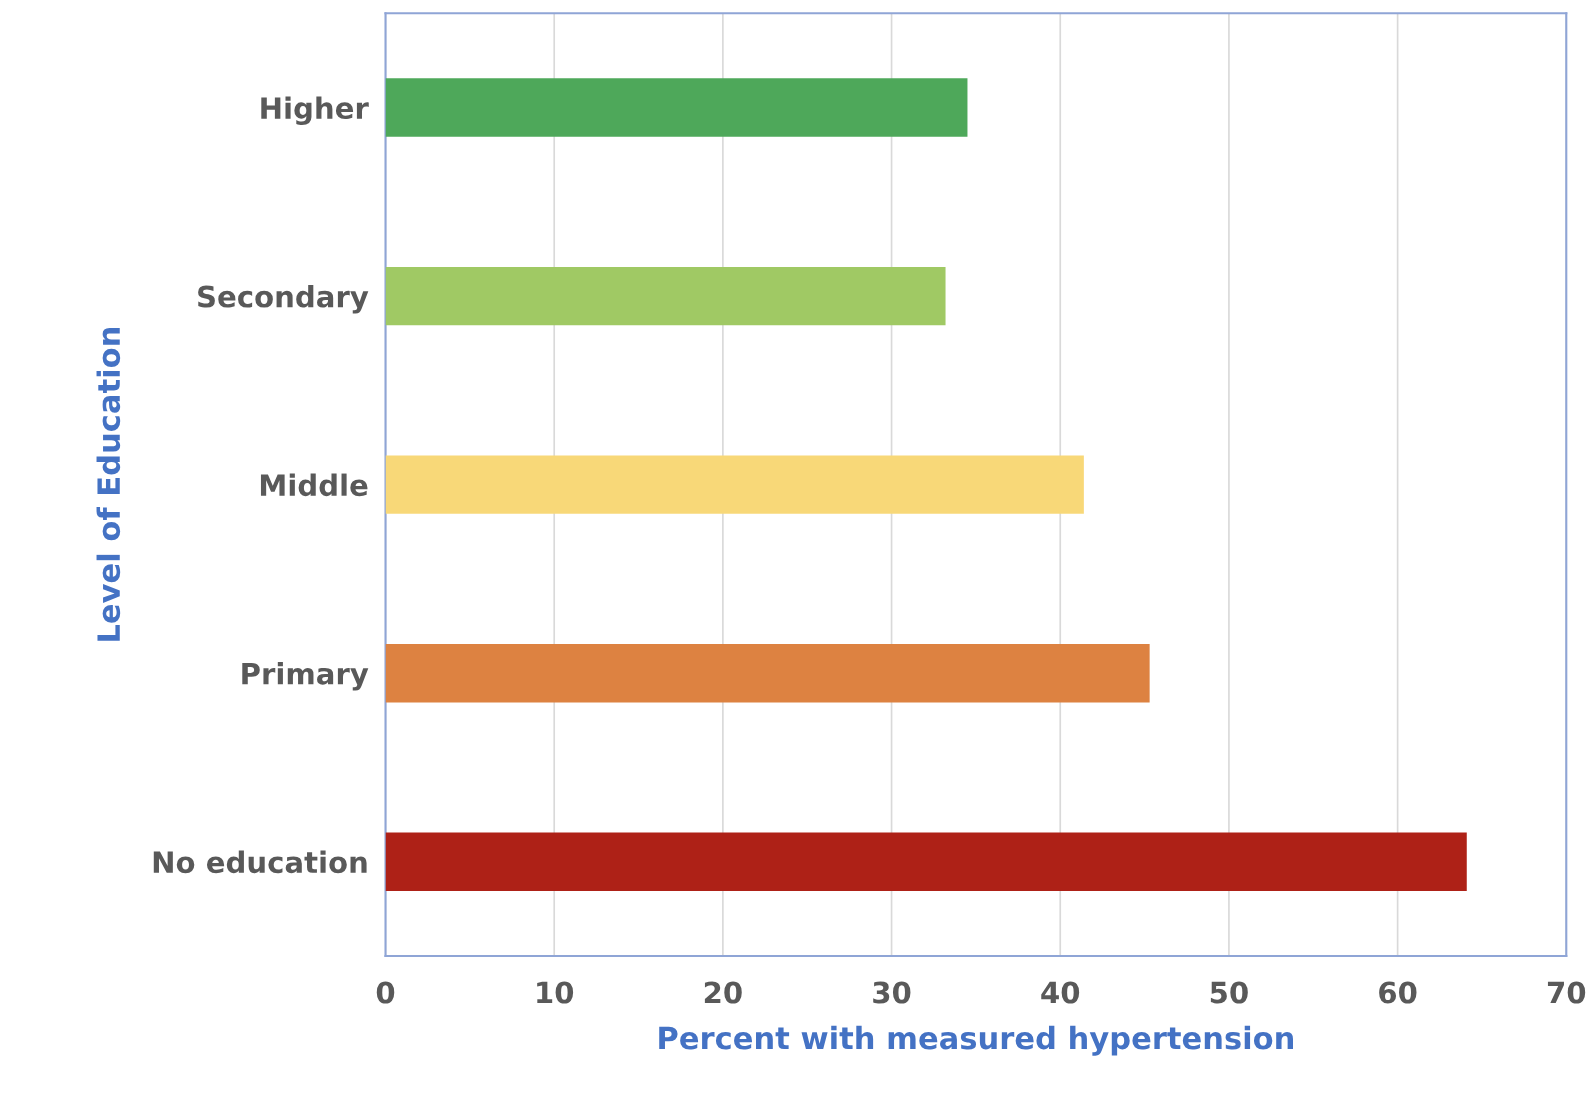 This screenshot has width=1595, height=1109. Describe the element at coordinates (283, 299) in the screenshot. I see `y-tick-label: Secondary` at that location.